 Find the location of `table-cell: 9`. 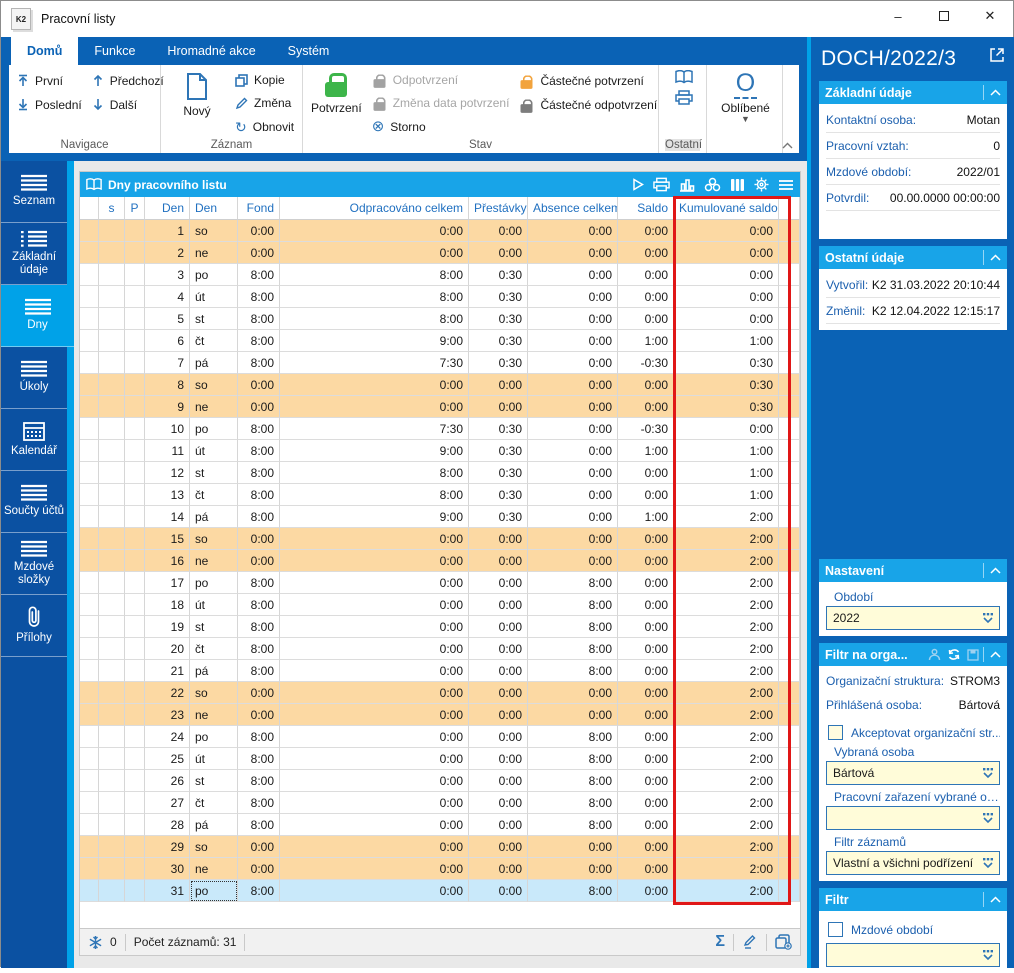

table-cell: 9 is located at coordinates (167, 407).